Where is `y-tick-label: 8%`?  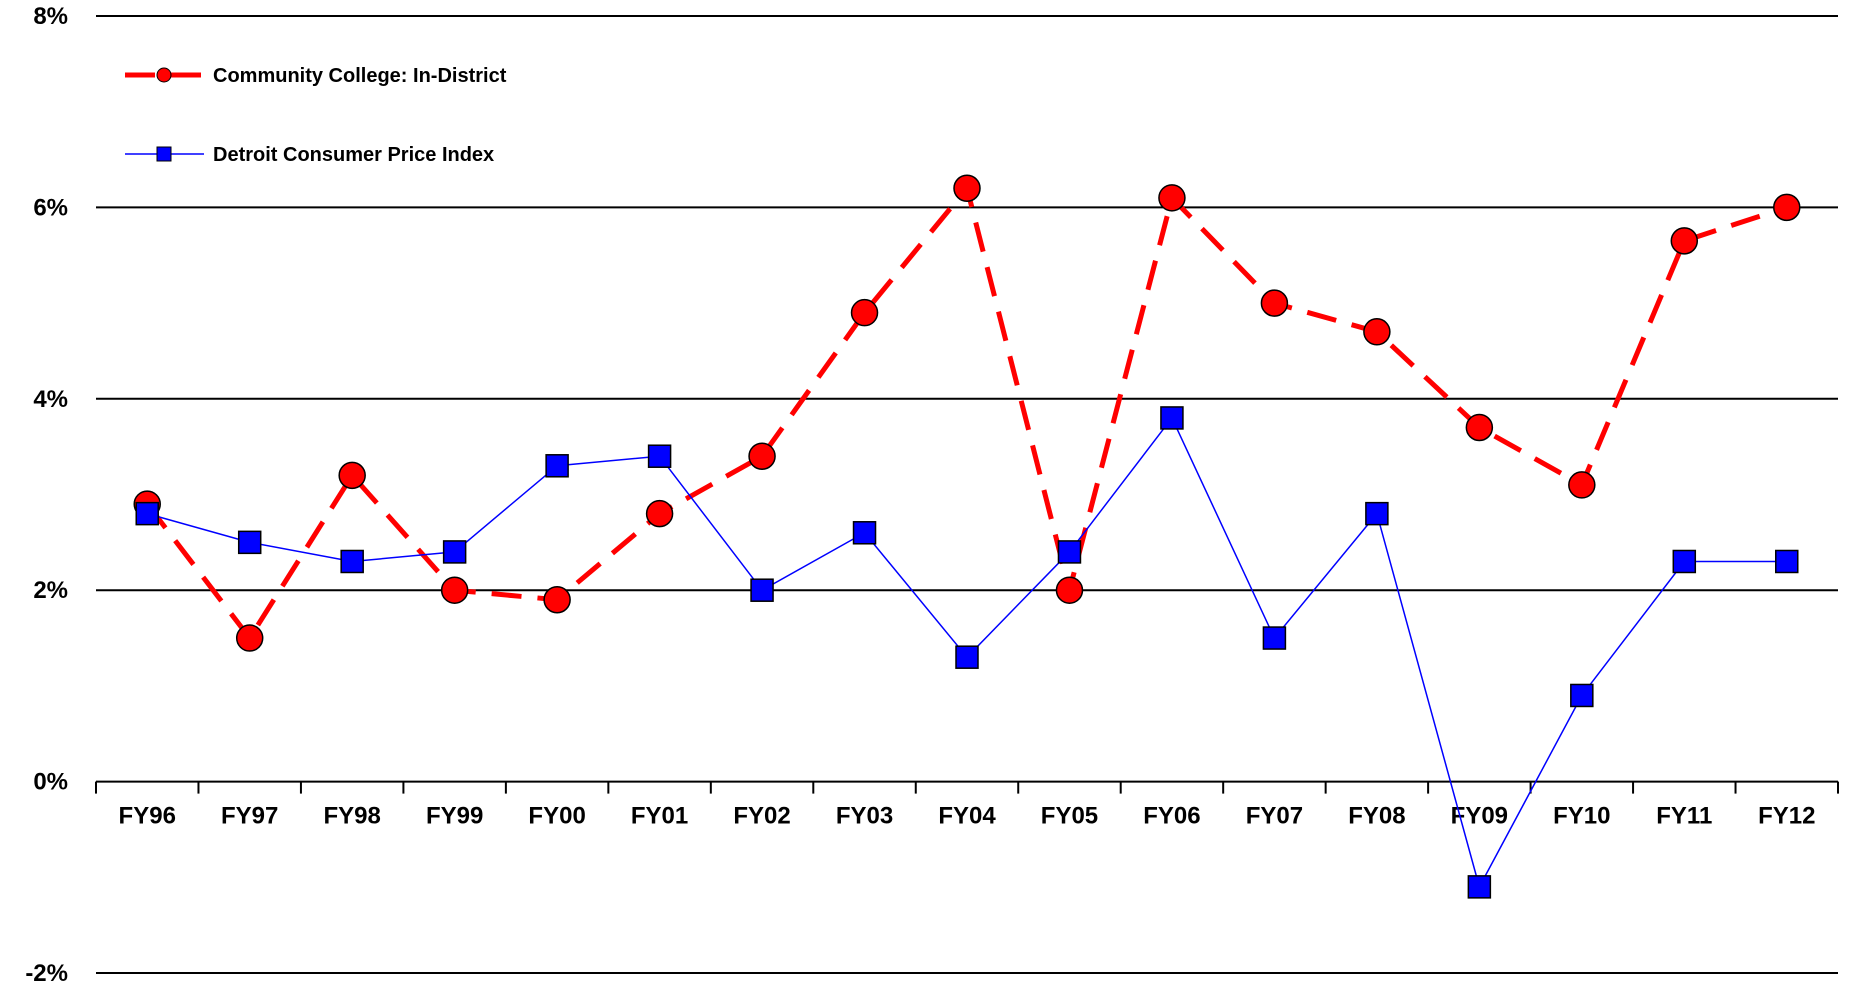 y-tick-label: 8% is located at coordinates (50, 16).